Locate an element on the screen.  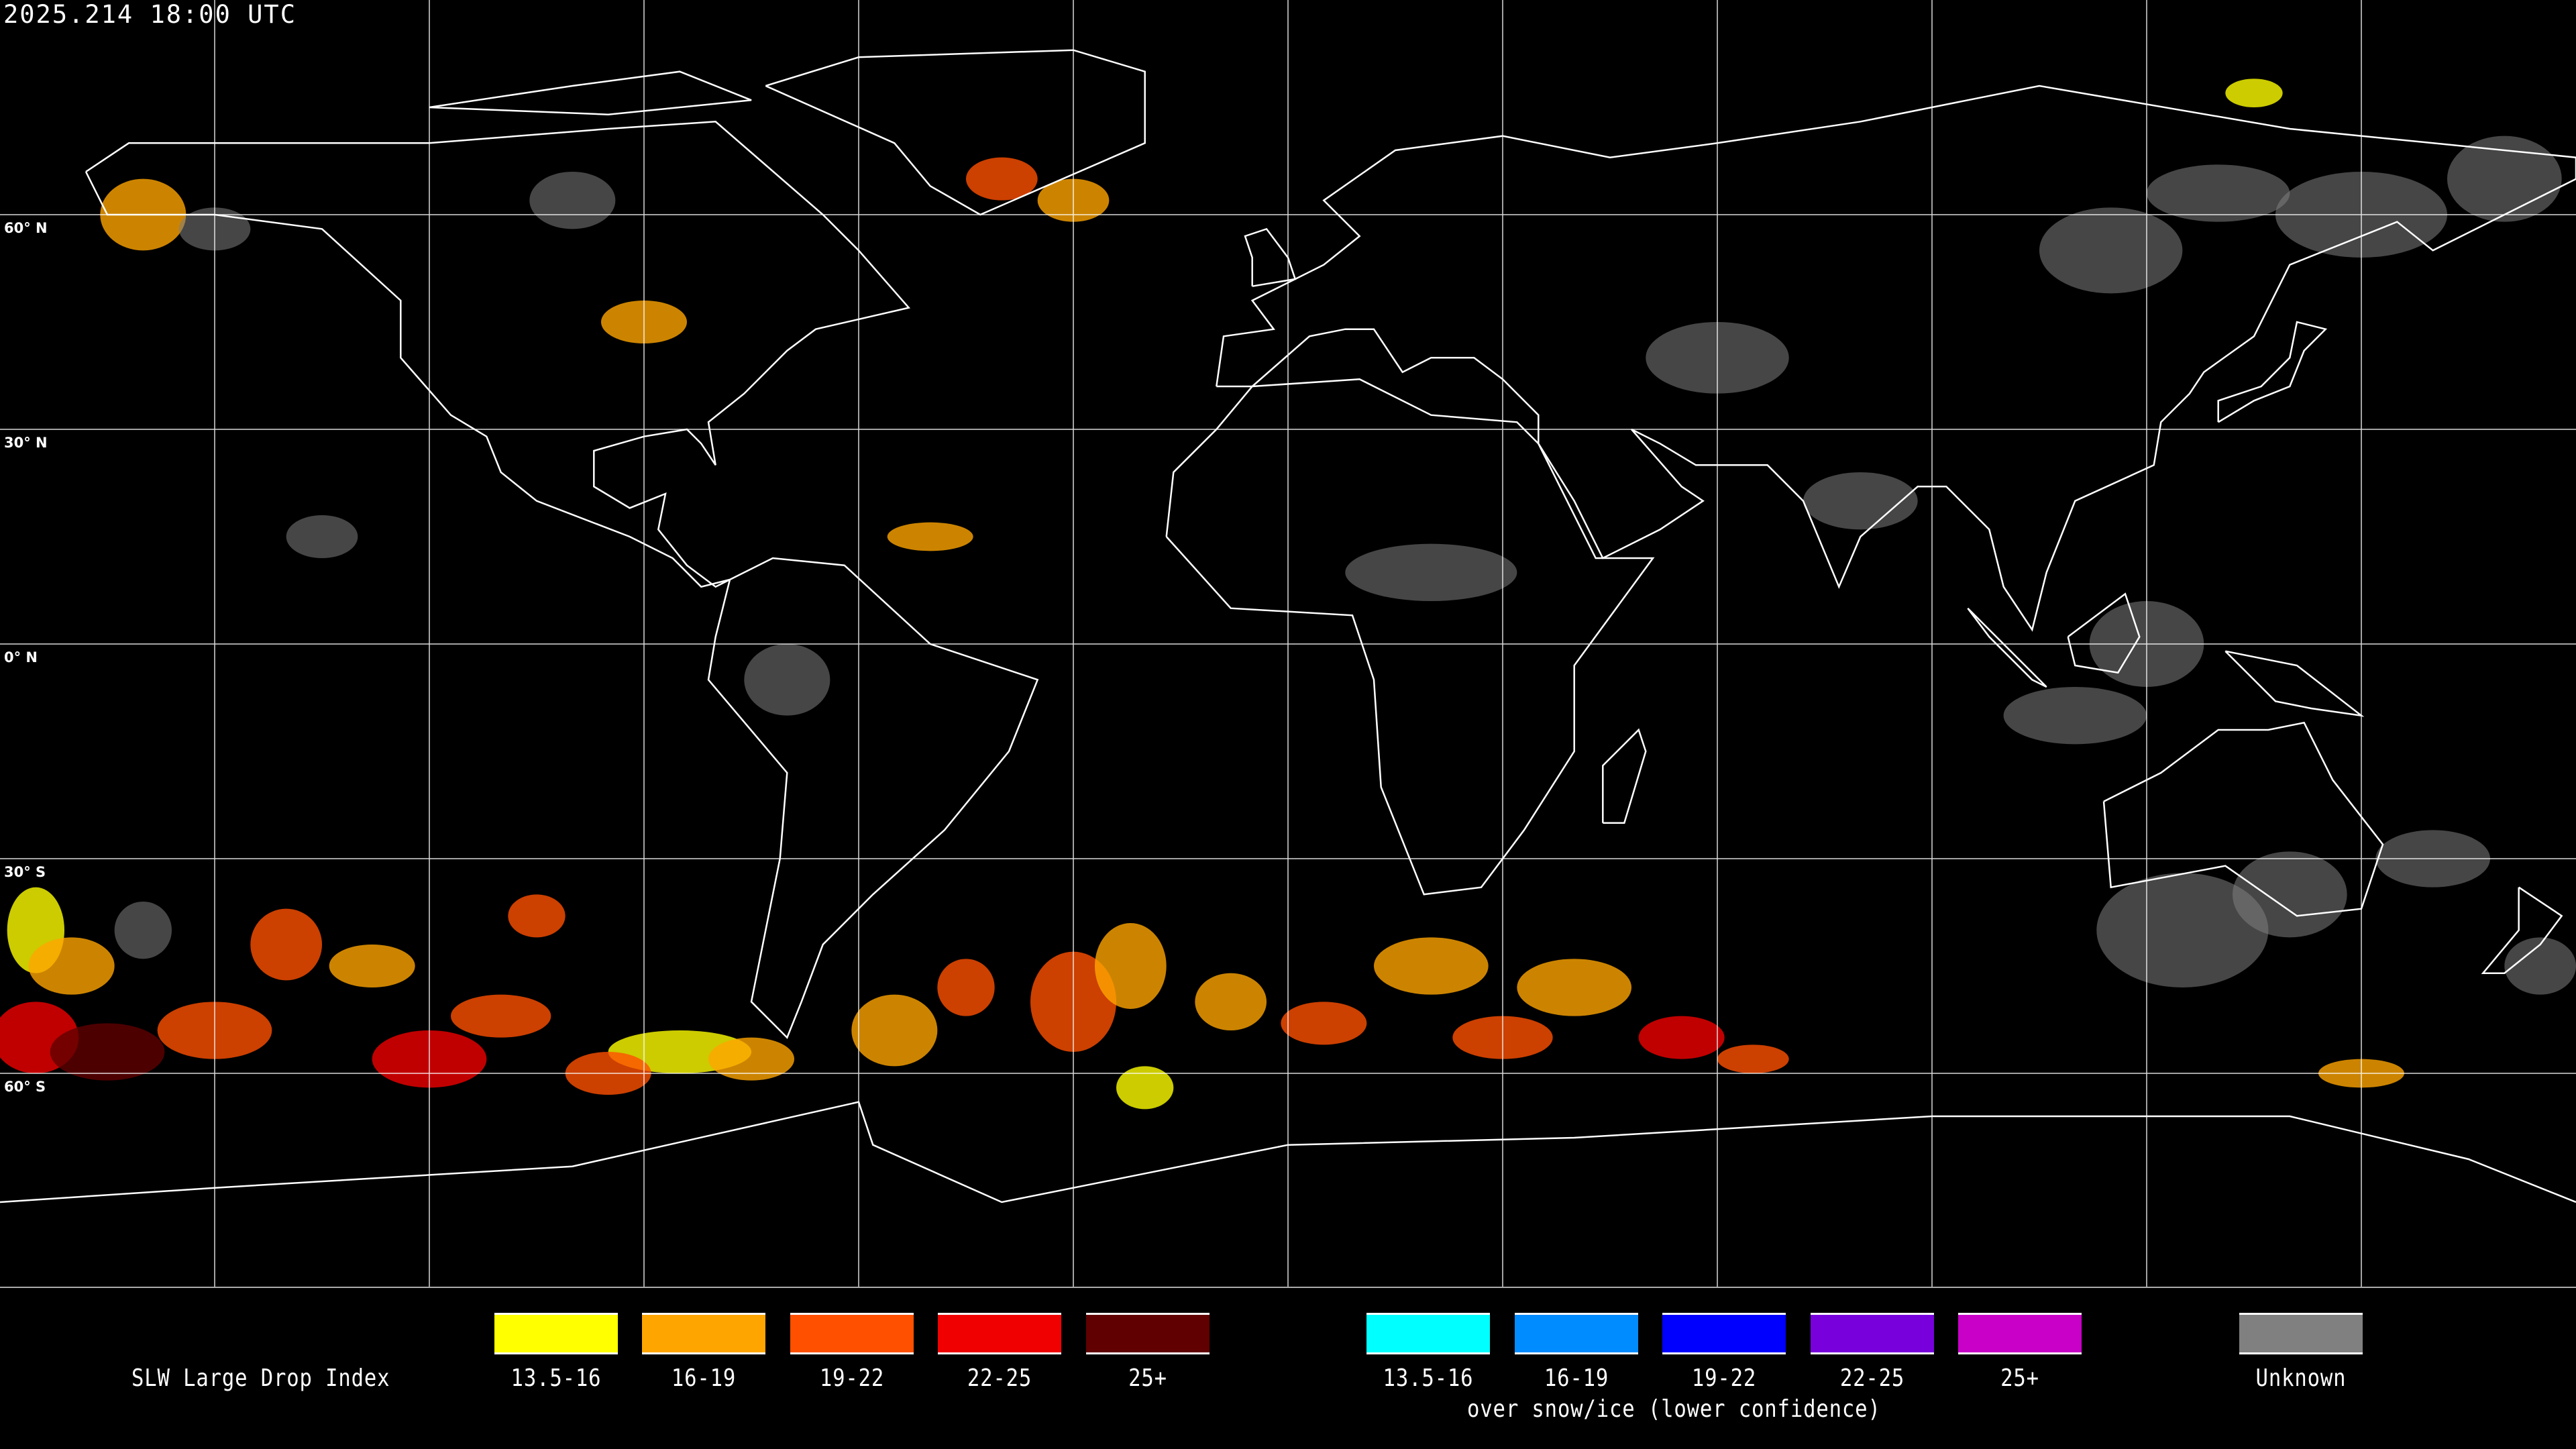
coastline-japan is located at coordinates (2272, 372).